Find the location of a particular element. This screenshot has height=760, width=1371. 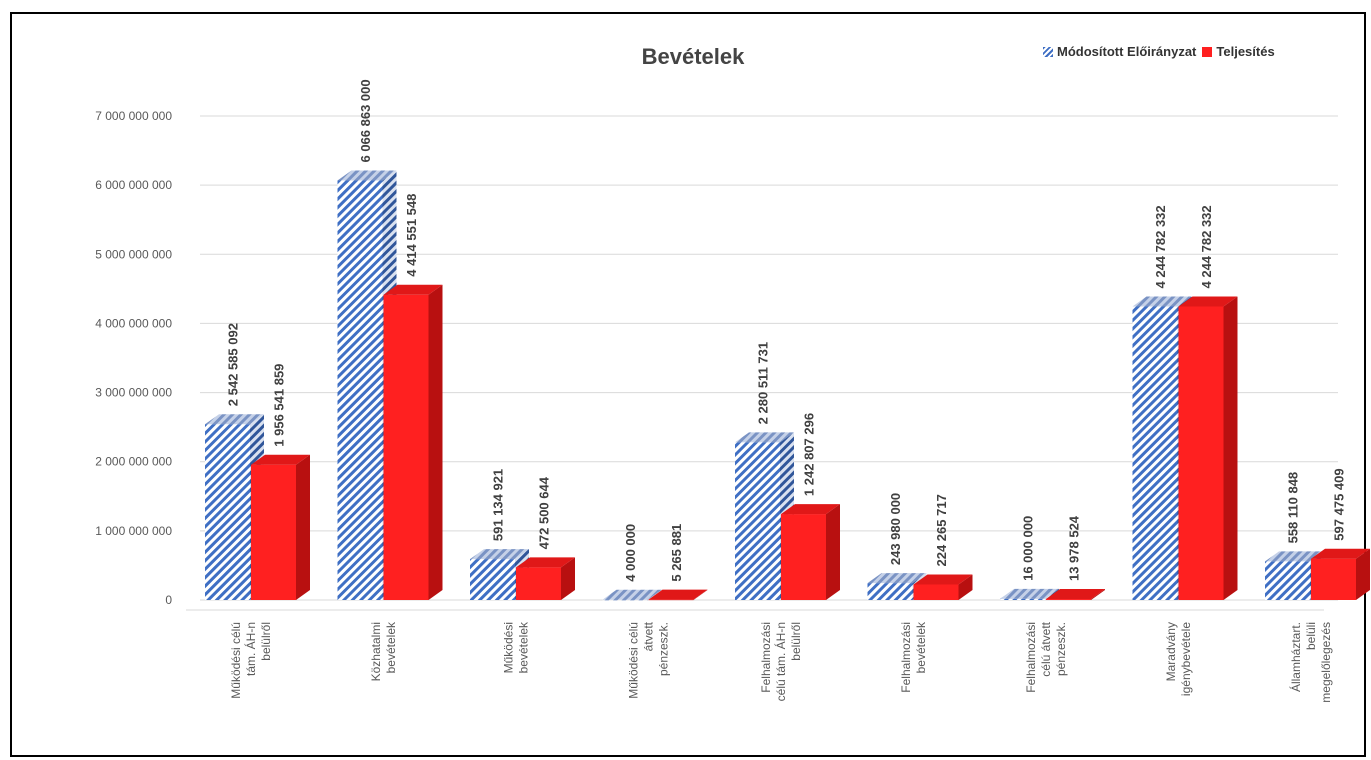

x-category-line: Működési is located at coordinates (509, 647).